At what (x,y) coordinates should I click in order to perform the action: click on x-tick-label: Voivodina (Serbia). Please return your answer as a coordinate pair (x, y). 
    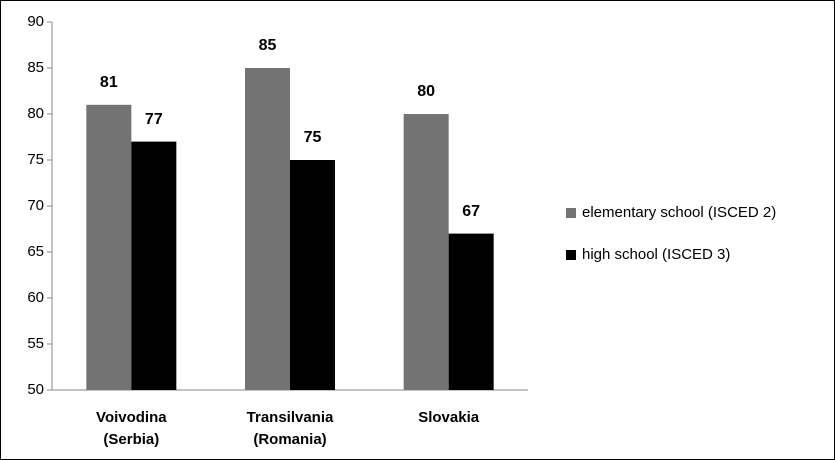
    Looking at the image, I should click on (131, 428).